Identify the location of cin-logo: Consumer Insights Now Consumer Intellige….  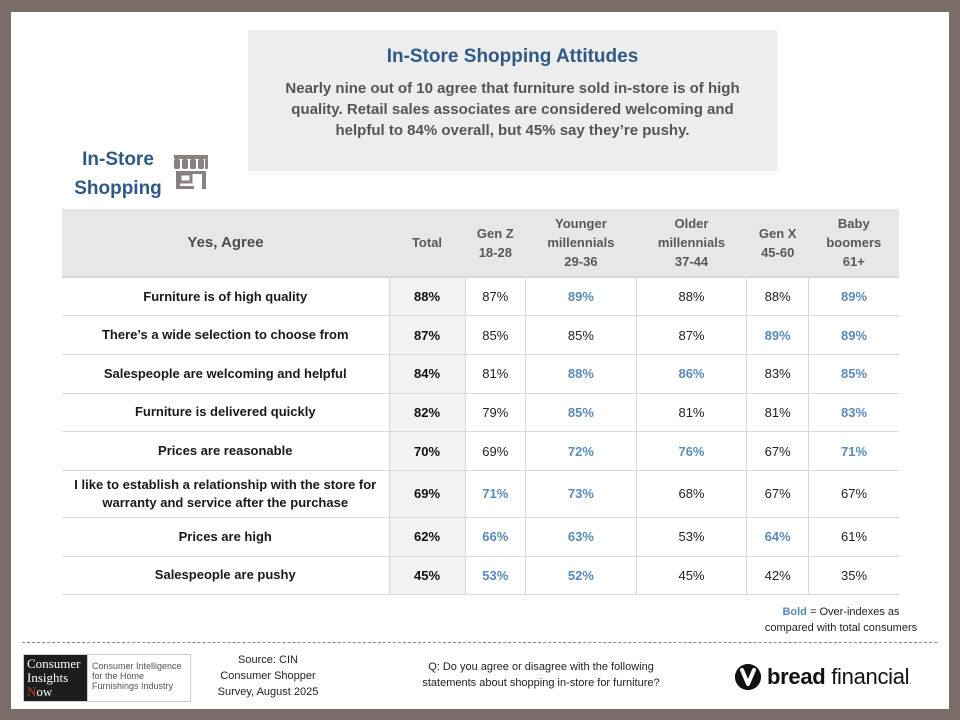
(107, 678).